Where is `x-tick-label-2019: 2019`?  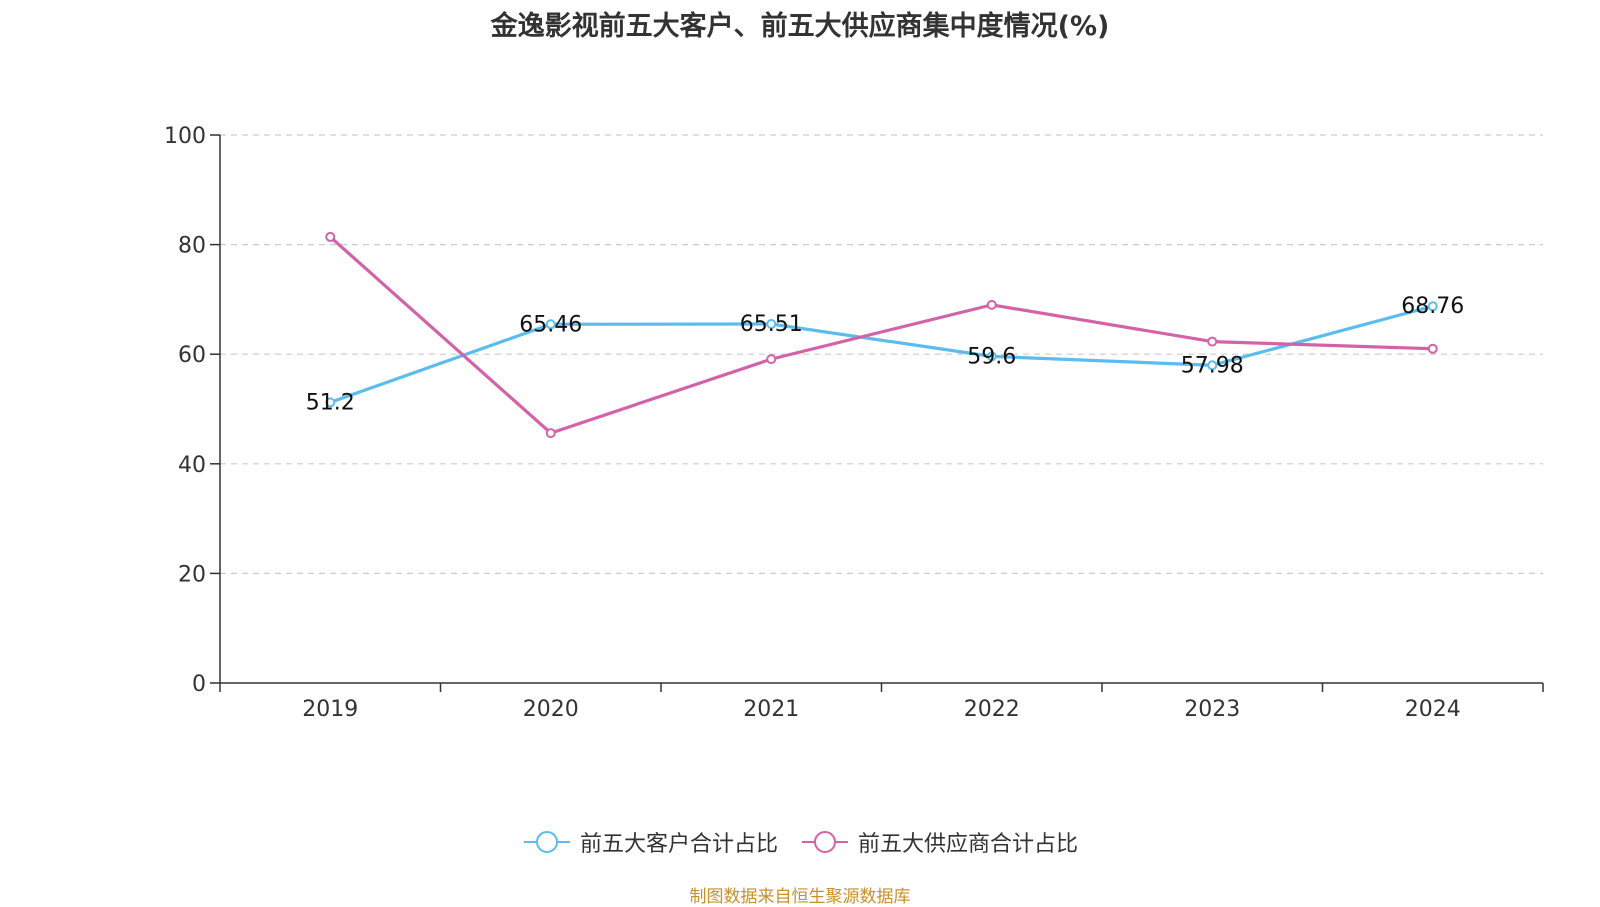 x-tick-label-2019: 2019 is located at coordinates (330, 709).